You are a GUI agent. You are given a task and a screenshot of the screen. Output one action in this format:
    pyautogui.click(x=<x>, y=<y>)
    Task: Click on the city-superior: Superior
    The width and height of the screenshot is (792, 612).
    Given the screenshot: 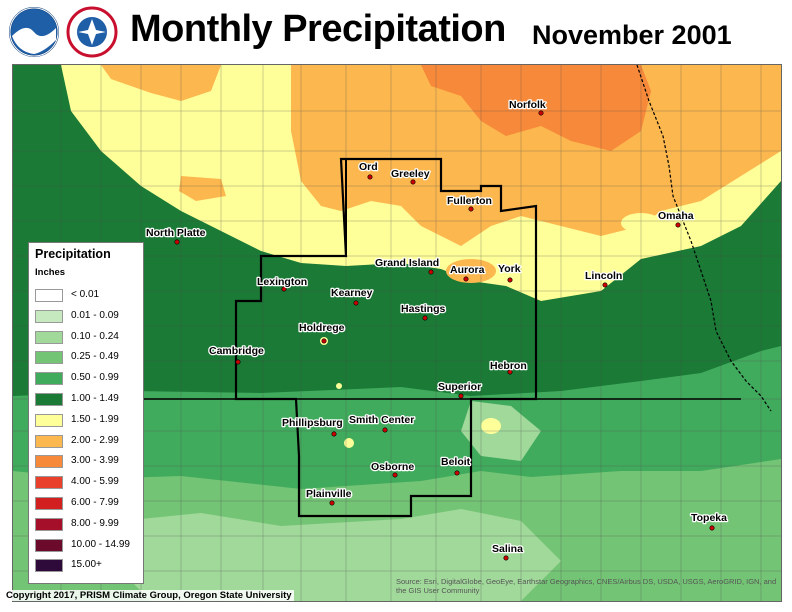 What is the action you would take?
    pyautogui.click(x=459, y=389)
    